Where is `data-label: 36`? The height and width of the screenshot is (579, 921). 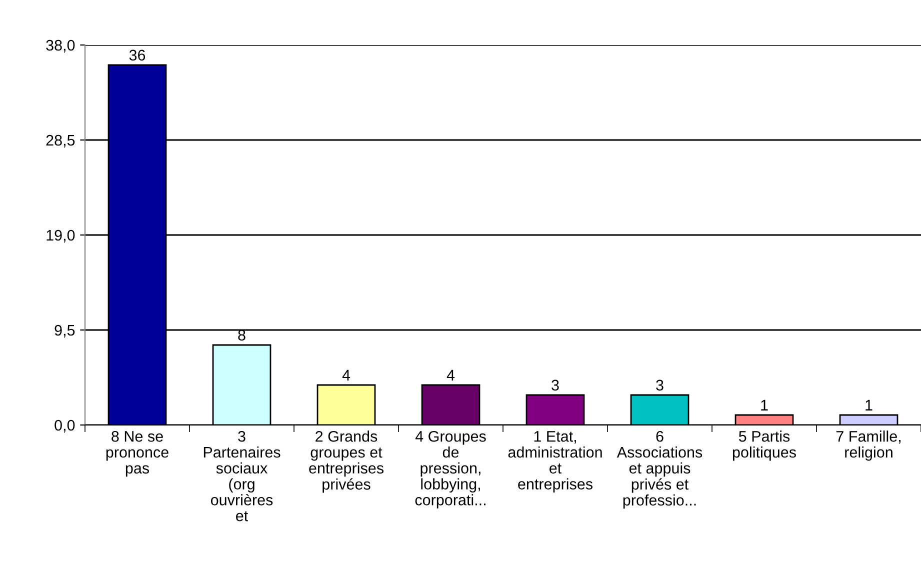 data-label: 36 is located at coordinates (137, 55).